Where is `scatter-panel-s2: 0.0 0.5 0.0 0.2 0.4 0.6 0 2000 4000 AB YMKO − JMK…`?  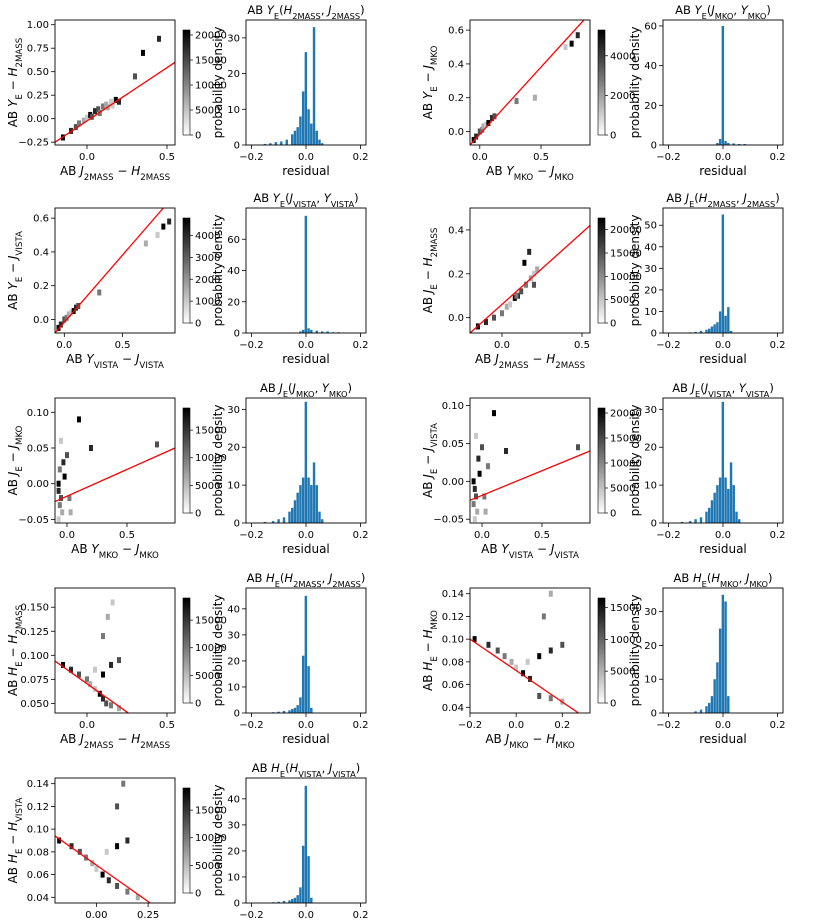
scatter-panel-s2: 0.0 0.5 0.0 0.2 0.4 0.6 0 2000 4000 AB YMKO − JMK… is located at coordinates (528, 101).